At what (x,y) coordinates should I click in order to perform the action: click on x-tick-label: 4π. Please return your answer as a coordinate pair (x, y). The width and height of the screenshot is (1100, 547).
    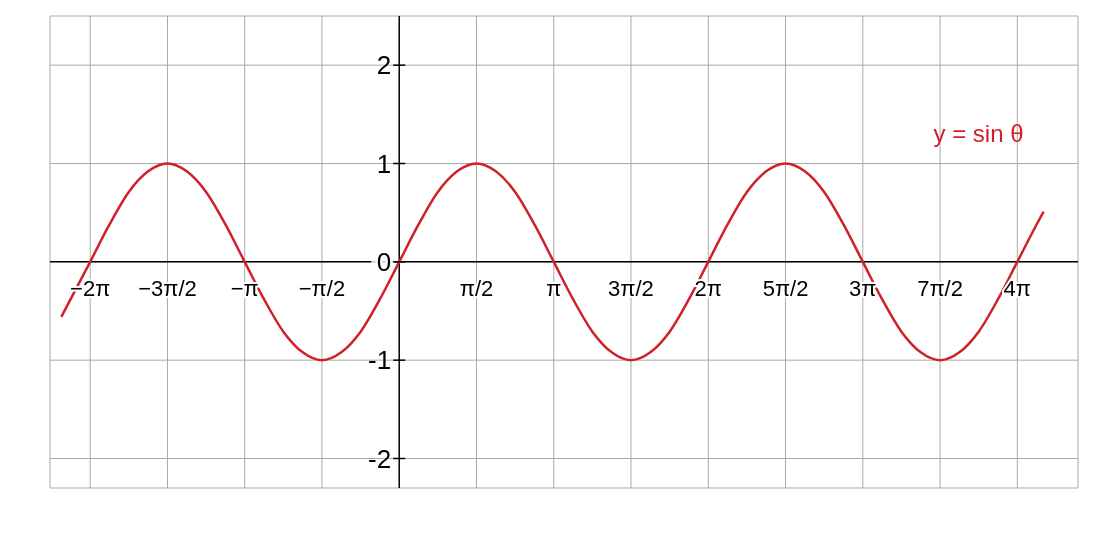
    Looking at the image, I should click on (1017, 288).